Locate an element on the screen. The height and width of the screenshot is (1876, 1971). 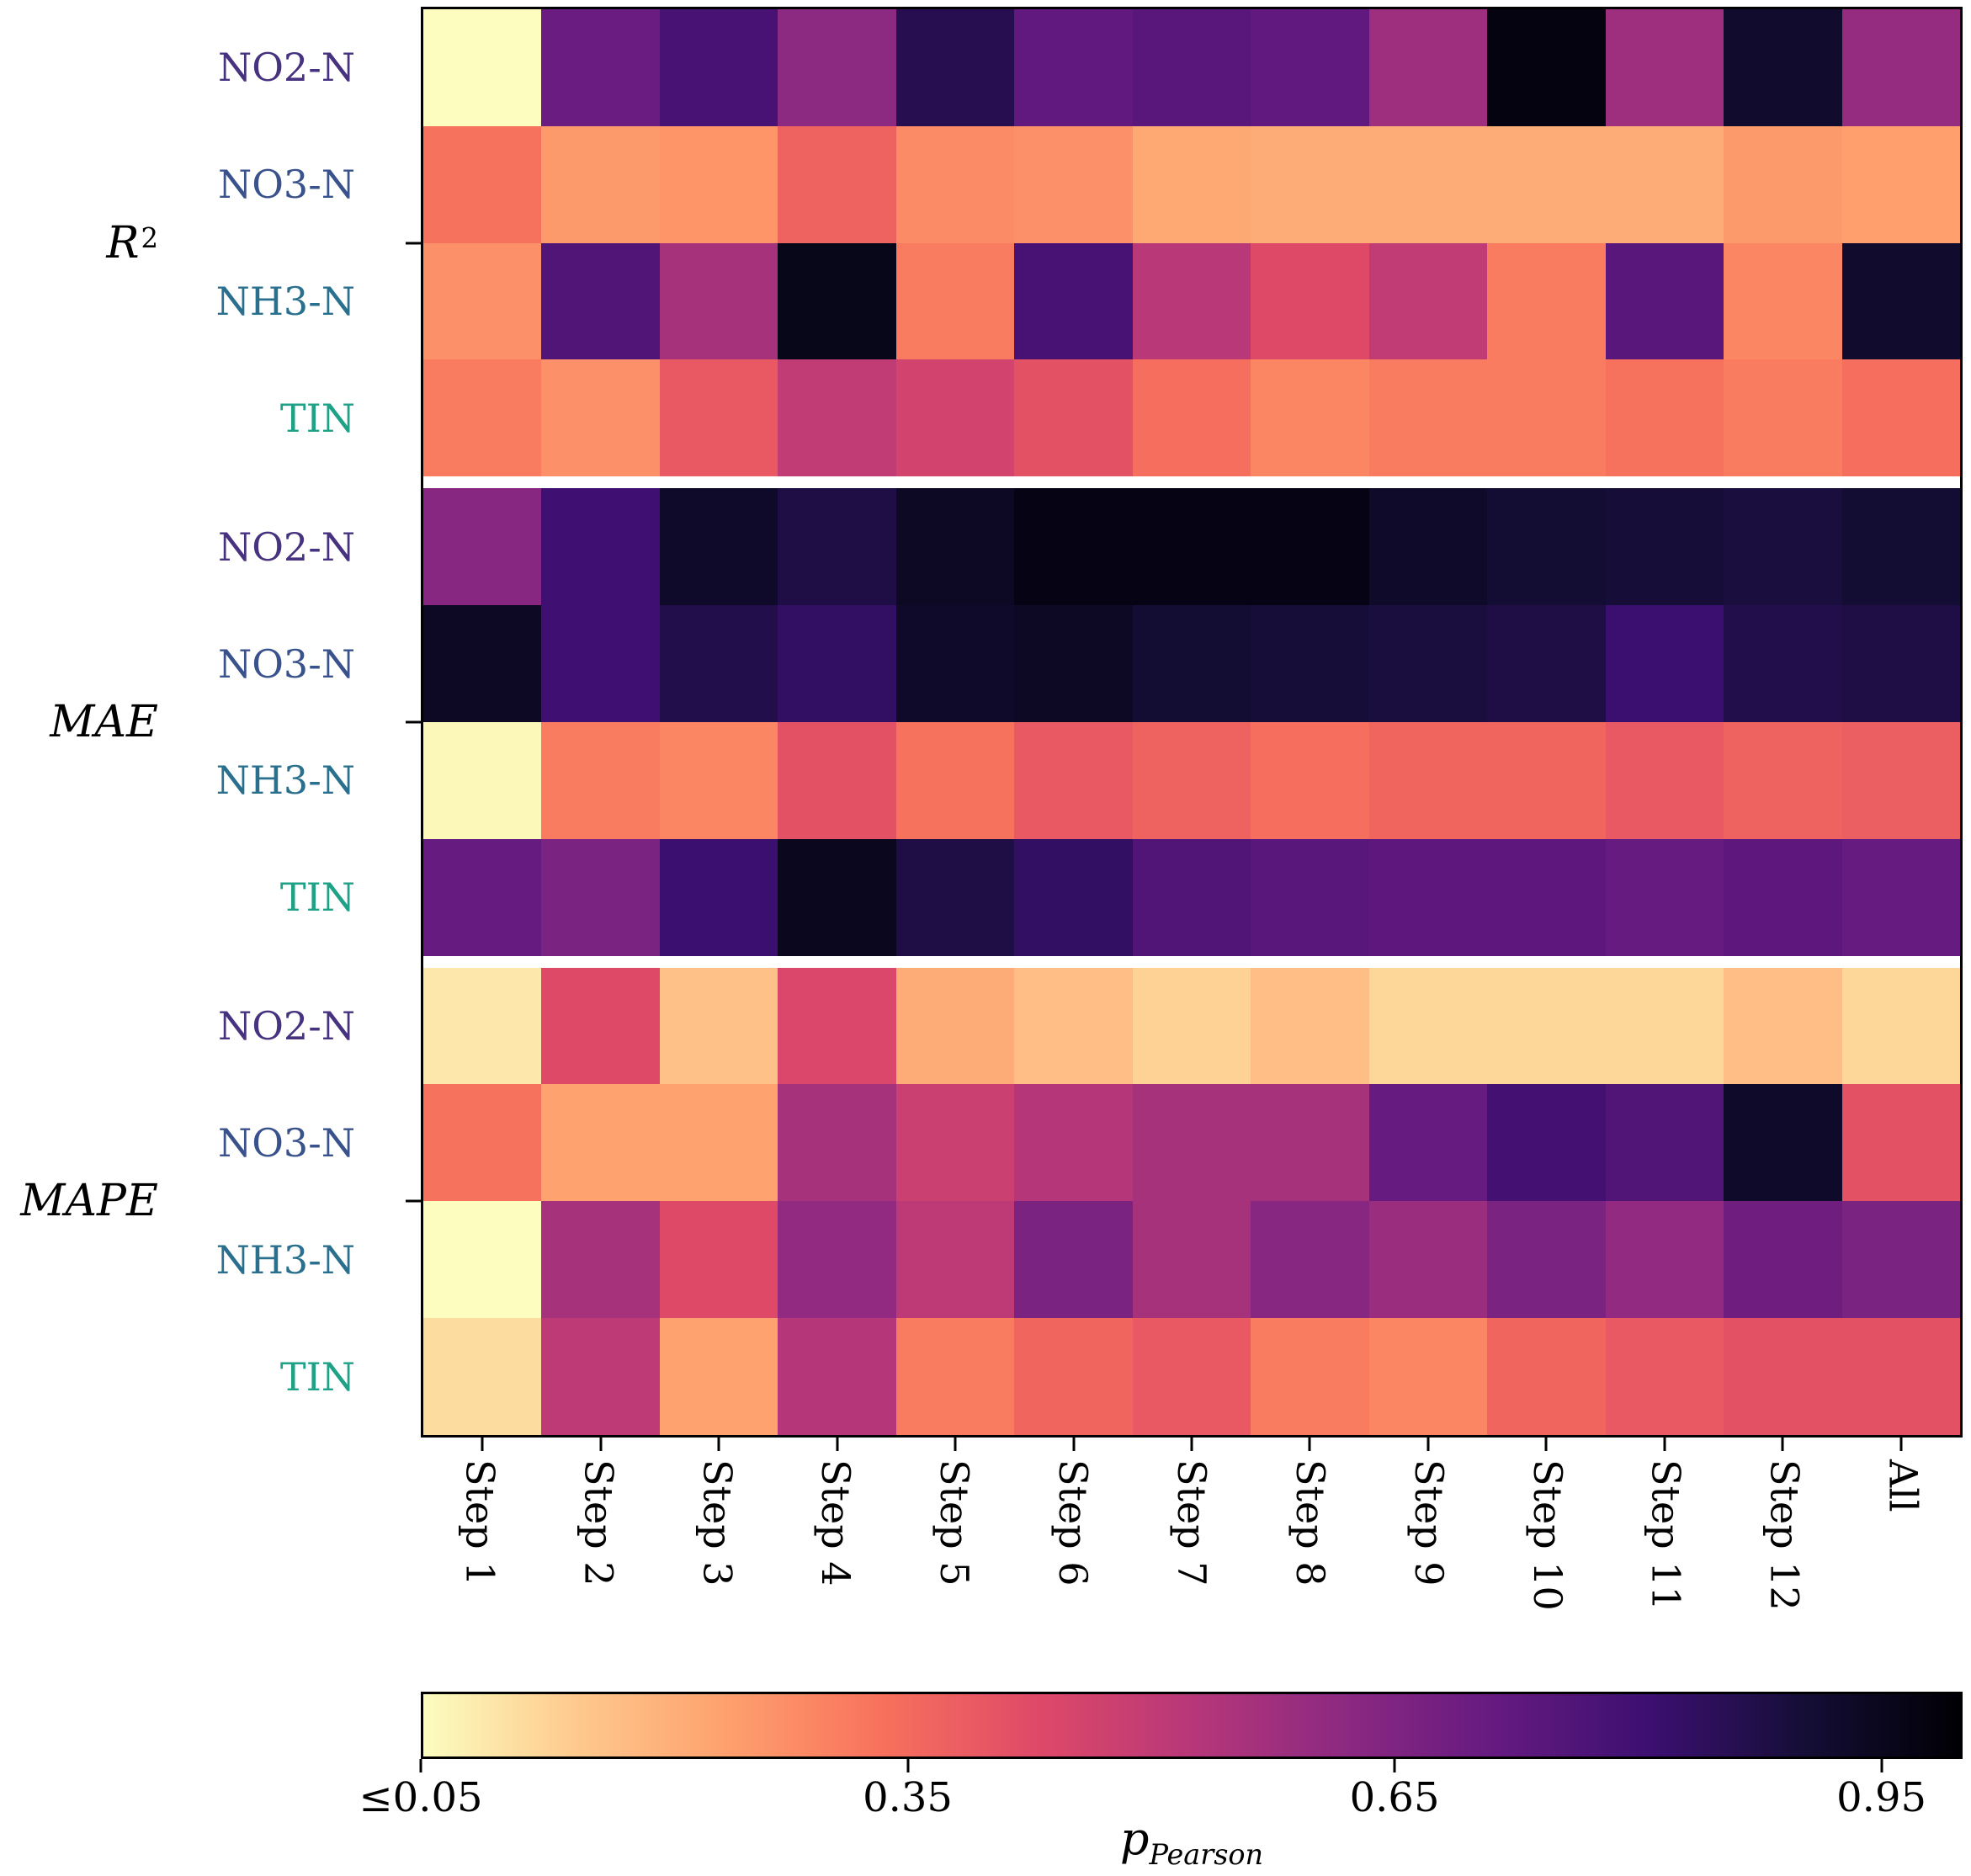
colorbar-ticks: ≤0.05 0.35 0.65 0.95 is located at coordinates (1161, 1797).